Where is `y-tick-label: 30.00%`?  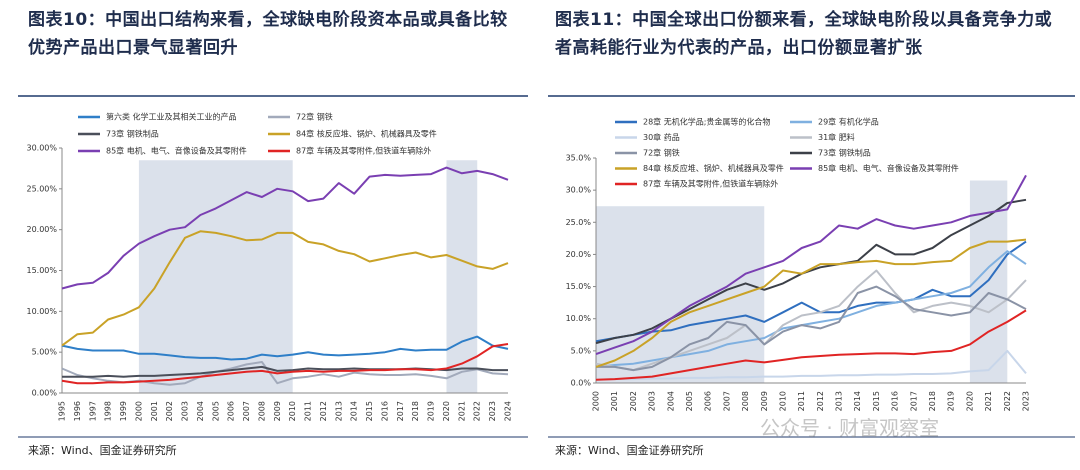 y-tick-label: 30.00% is located at coordinates (41, 148).